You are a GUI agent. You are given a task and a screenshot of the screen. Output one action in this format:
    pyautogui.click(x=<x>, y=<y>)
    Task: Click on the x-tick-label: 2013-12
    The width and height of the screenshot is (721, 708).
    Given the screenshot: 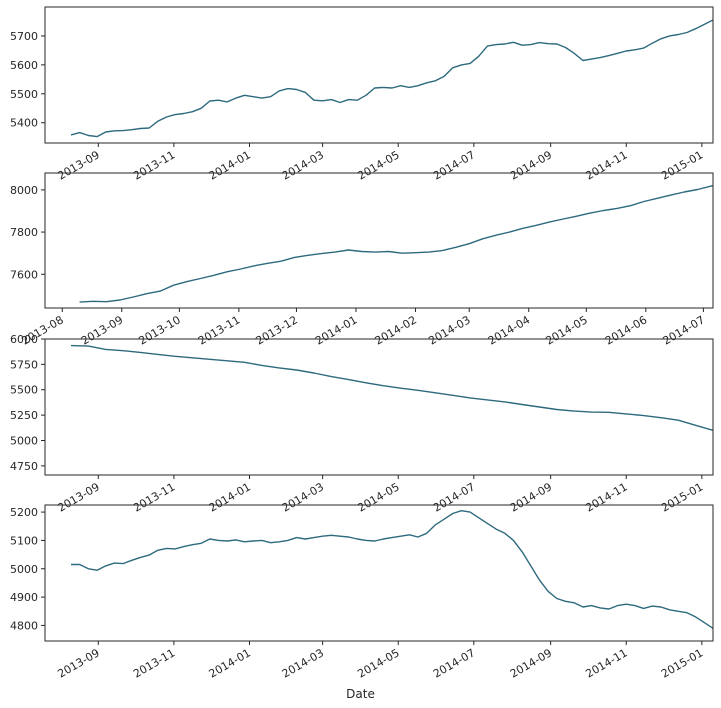 What is the action you would take?
    pyautogui.click(x=277, y=330)
    